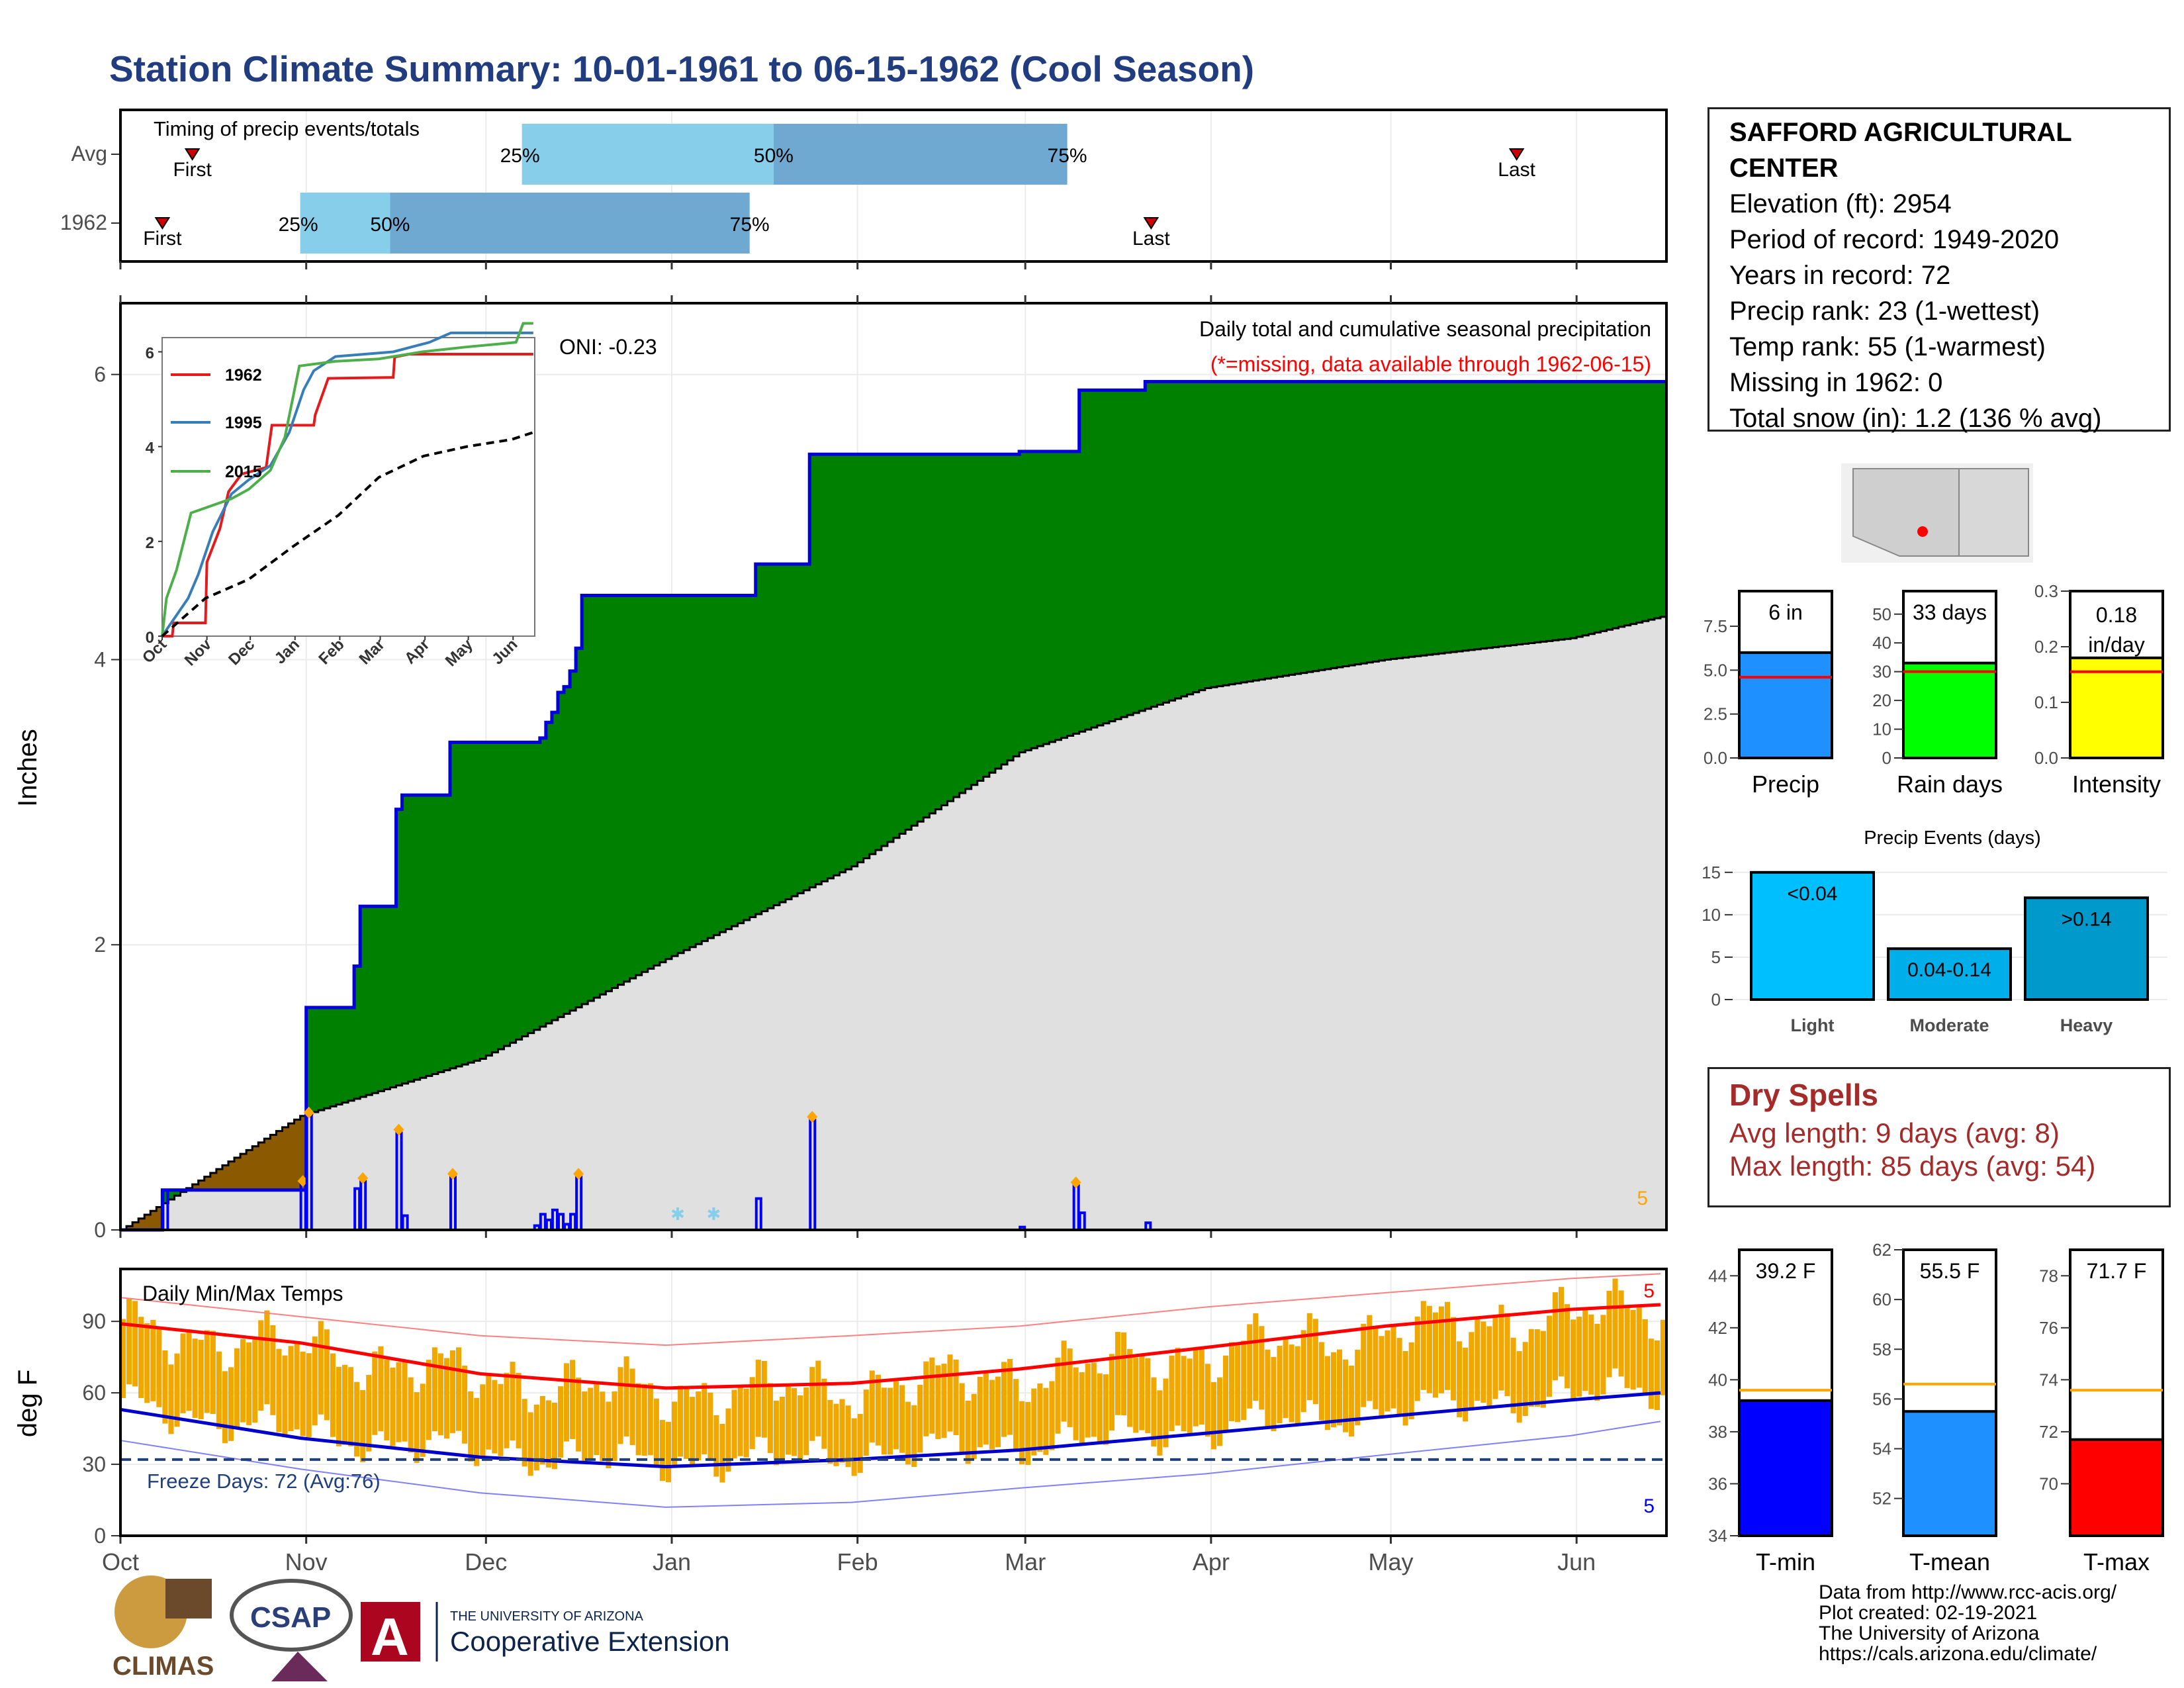 The width and height of the screenshot is (2184, 1688). What do you see at coordinates (192, 170) in the screenshot?
I see `timing-first-label: First` at bounding box center [192, 170].